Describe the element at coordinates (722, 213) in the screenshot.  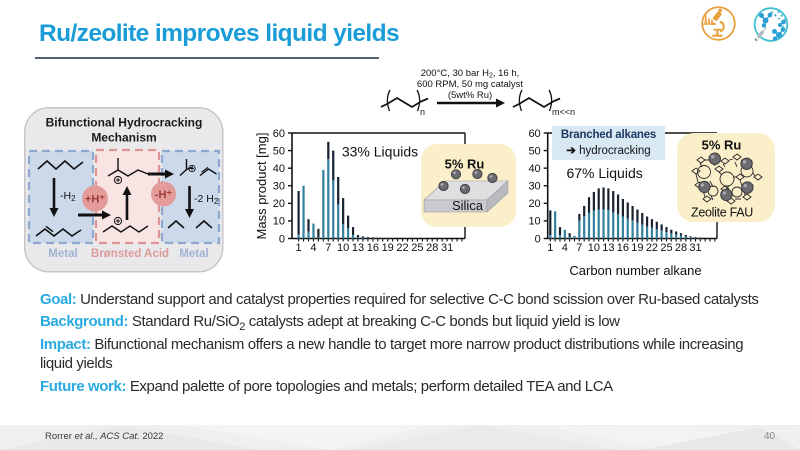
I see `svg-text: Zeolite FAU` at that location.